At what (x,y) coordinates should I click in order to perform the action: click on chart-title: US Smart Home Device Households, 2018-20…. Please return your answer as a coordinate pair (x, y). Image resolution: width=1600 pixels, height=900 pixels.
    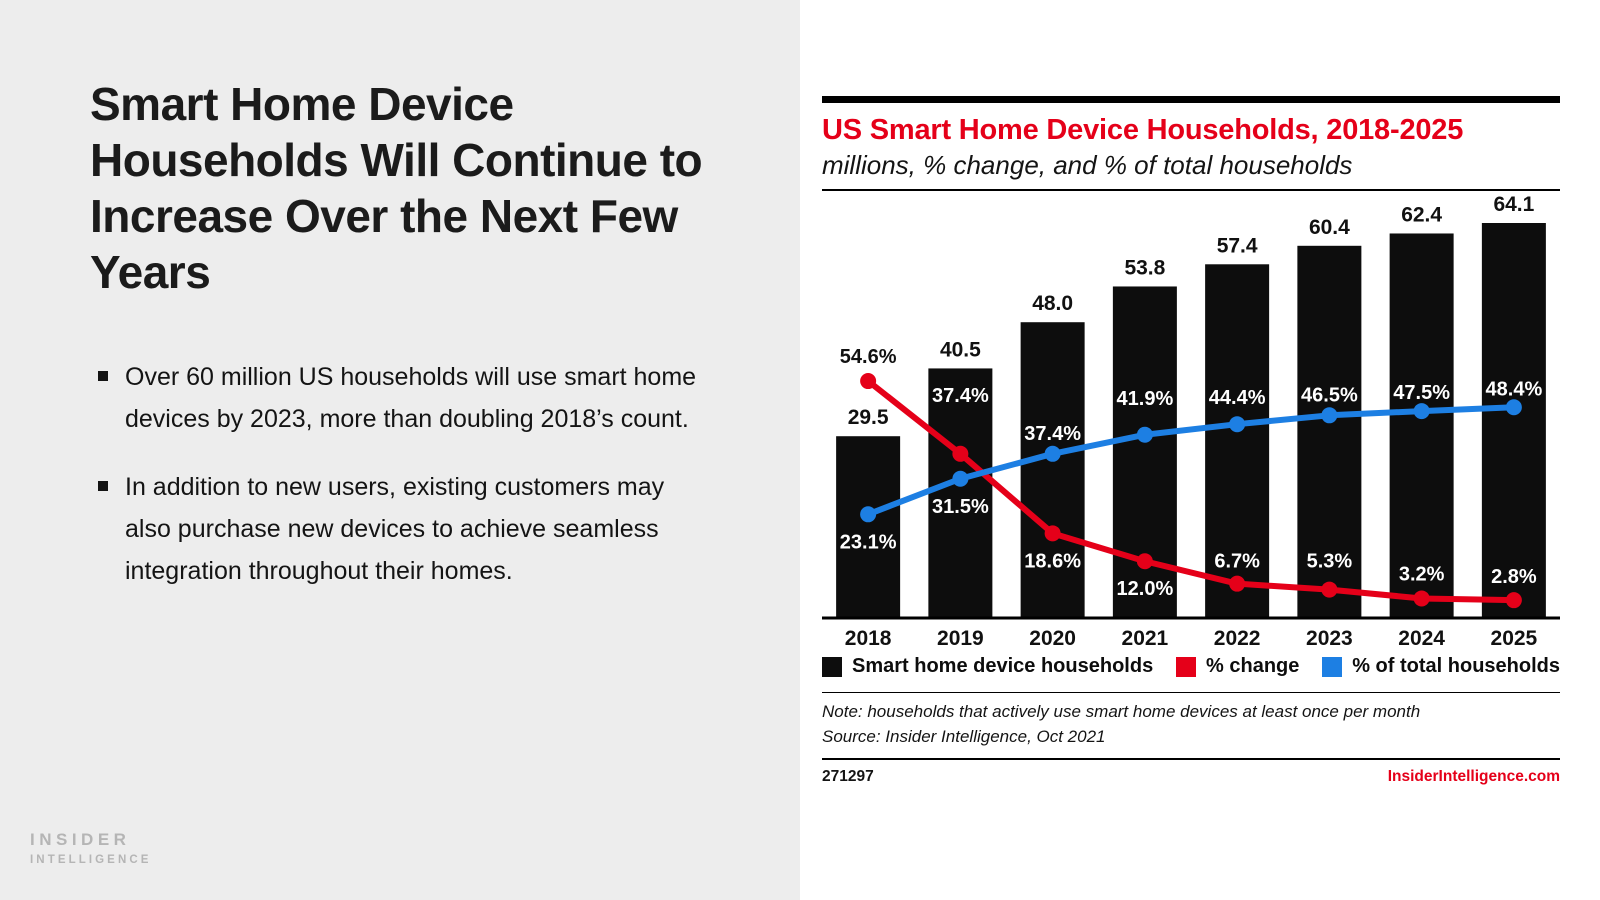
    Looking at the image, I should click on (1143, 130).